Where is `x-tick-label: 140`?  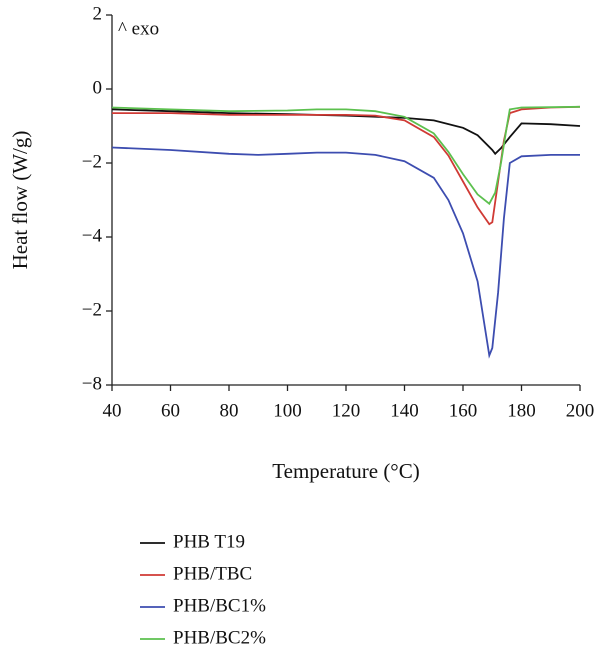
x-tick-label: 140 is located at coordinates (404, 410).